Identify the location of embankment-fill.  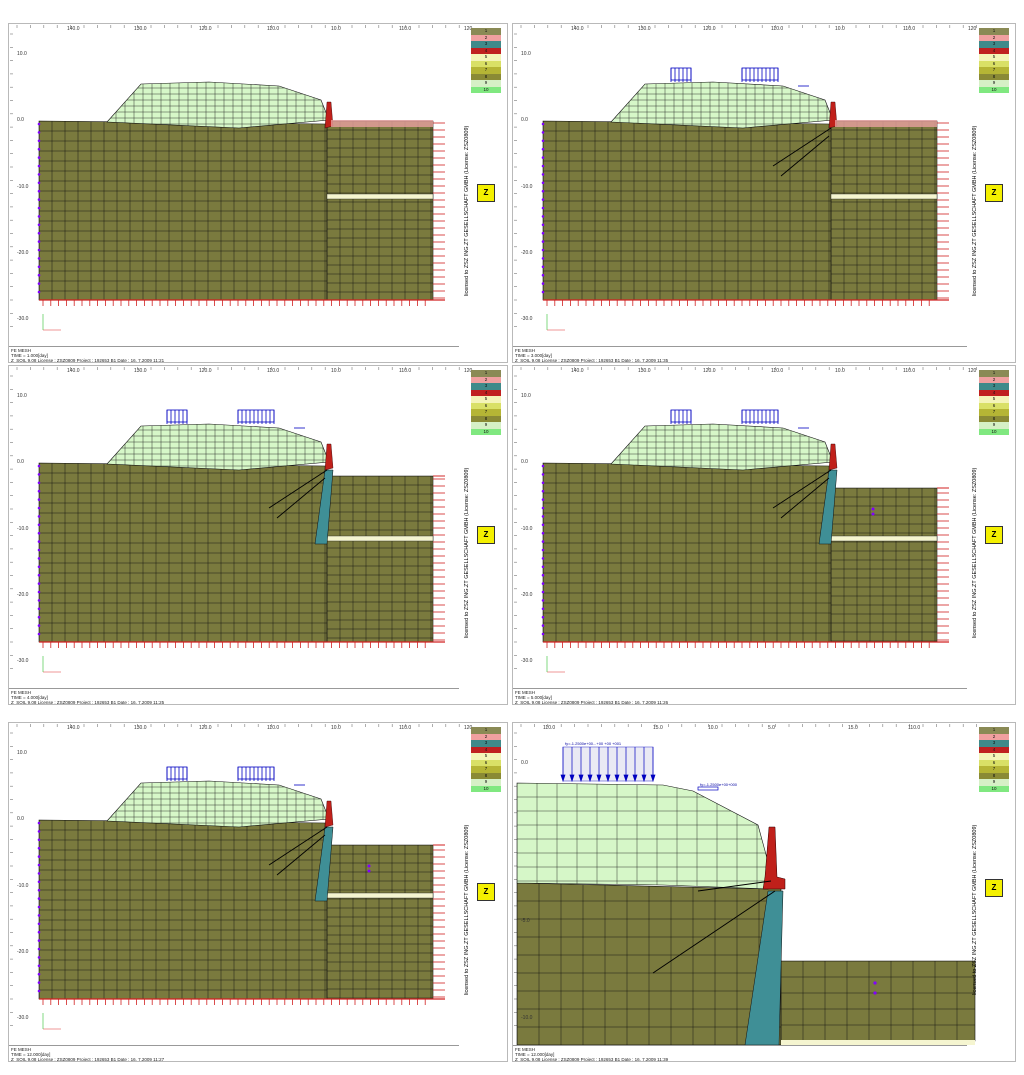
(722, 447).